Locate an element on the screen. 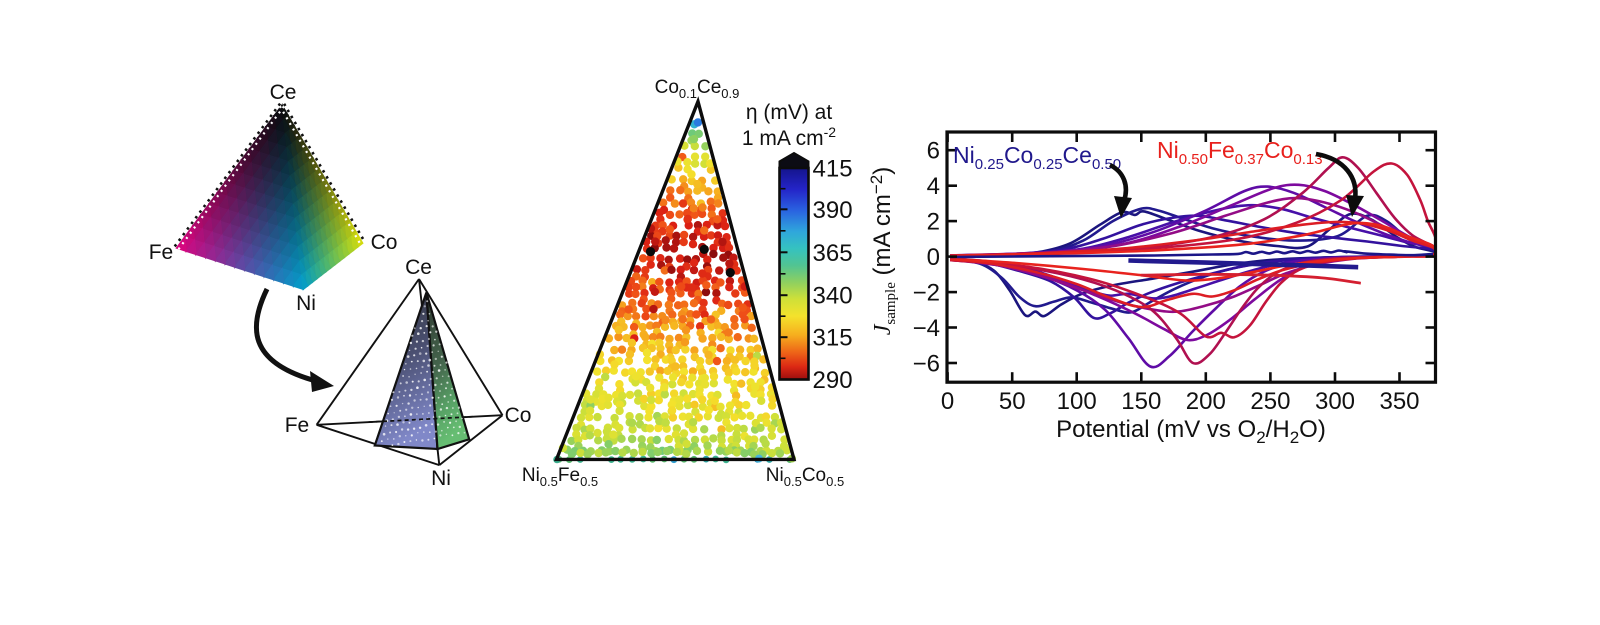 Image resolution: width=1600 pixels, height=625 pixels. svg-text: 250 is located at coordinates (1270, 401).